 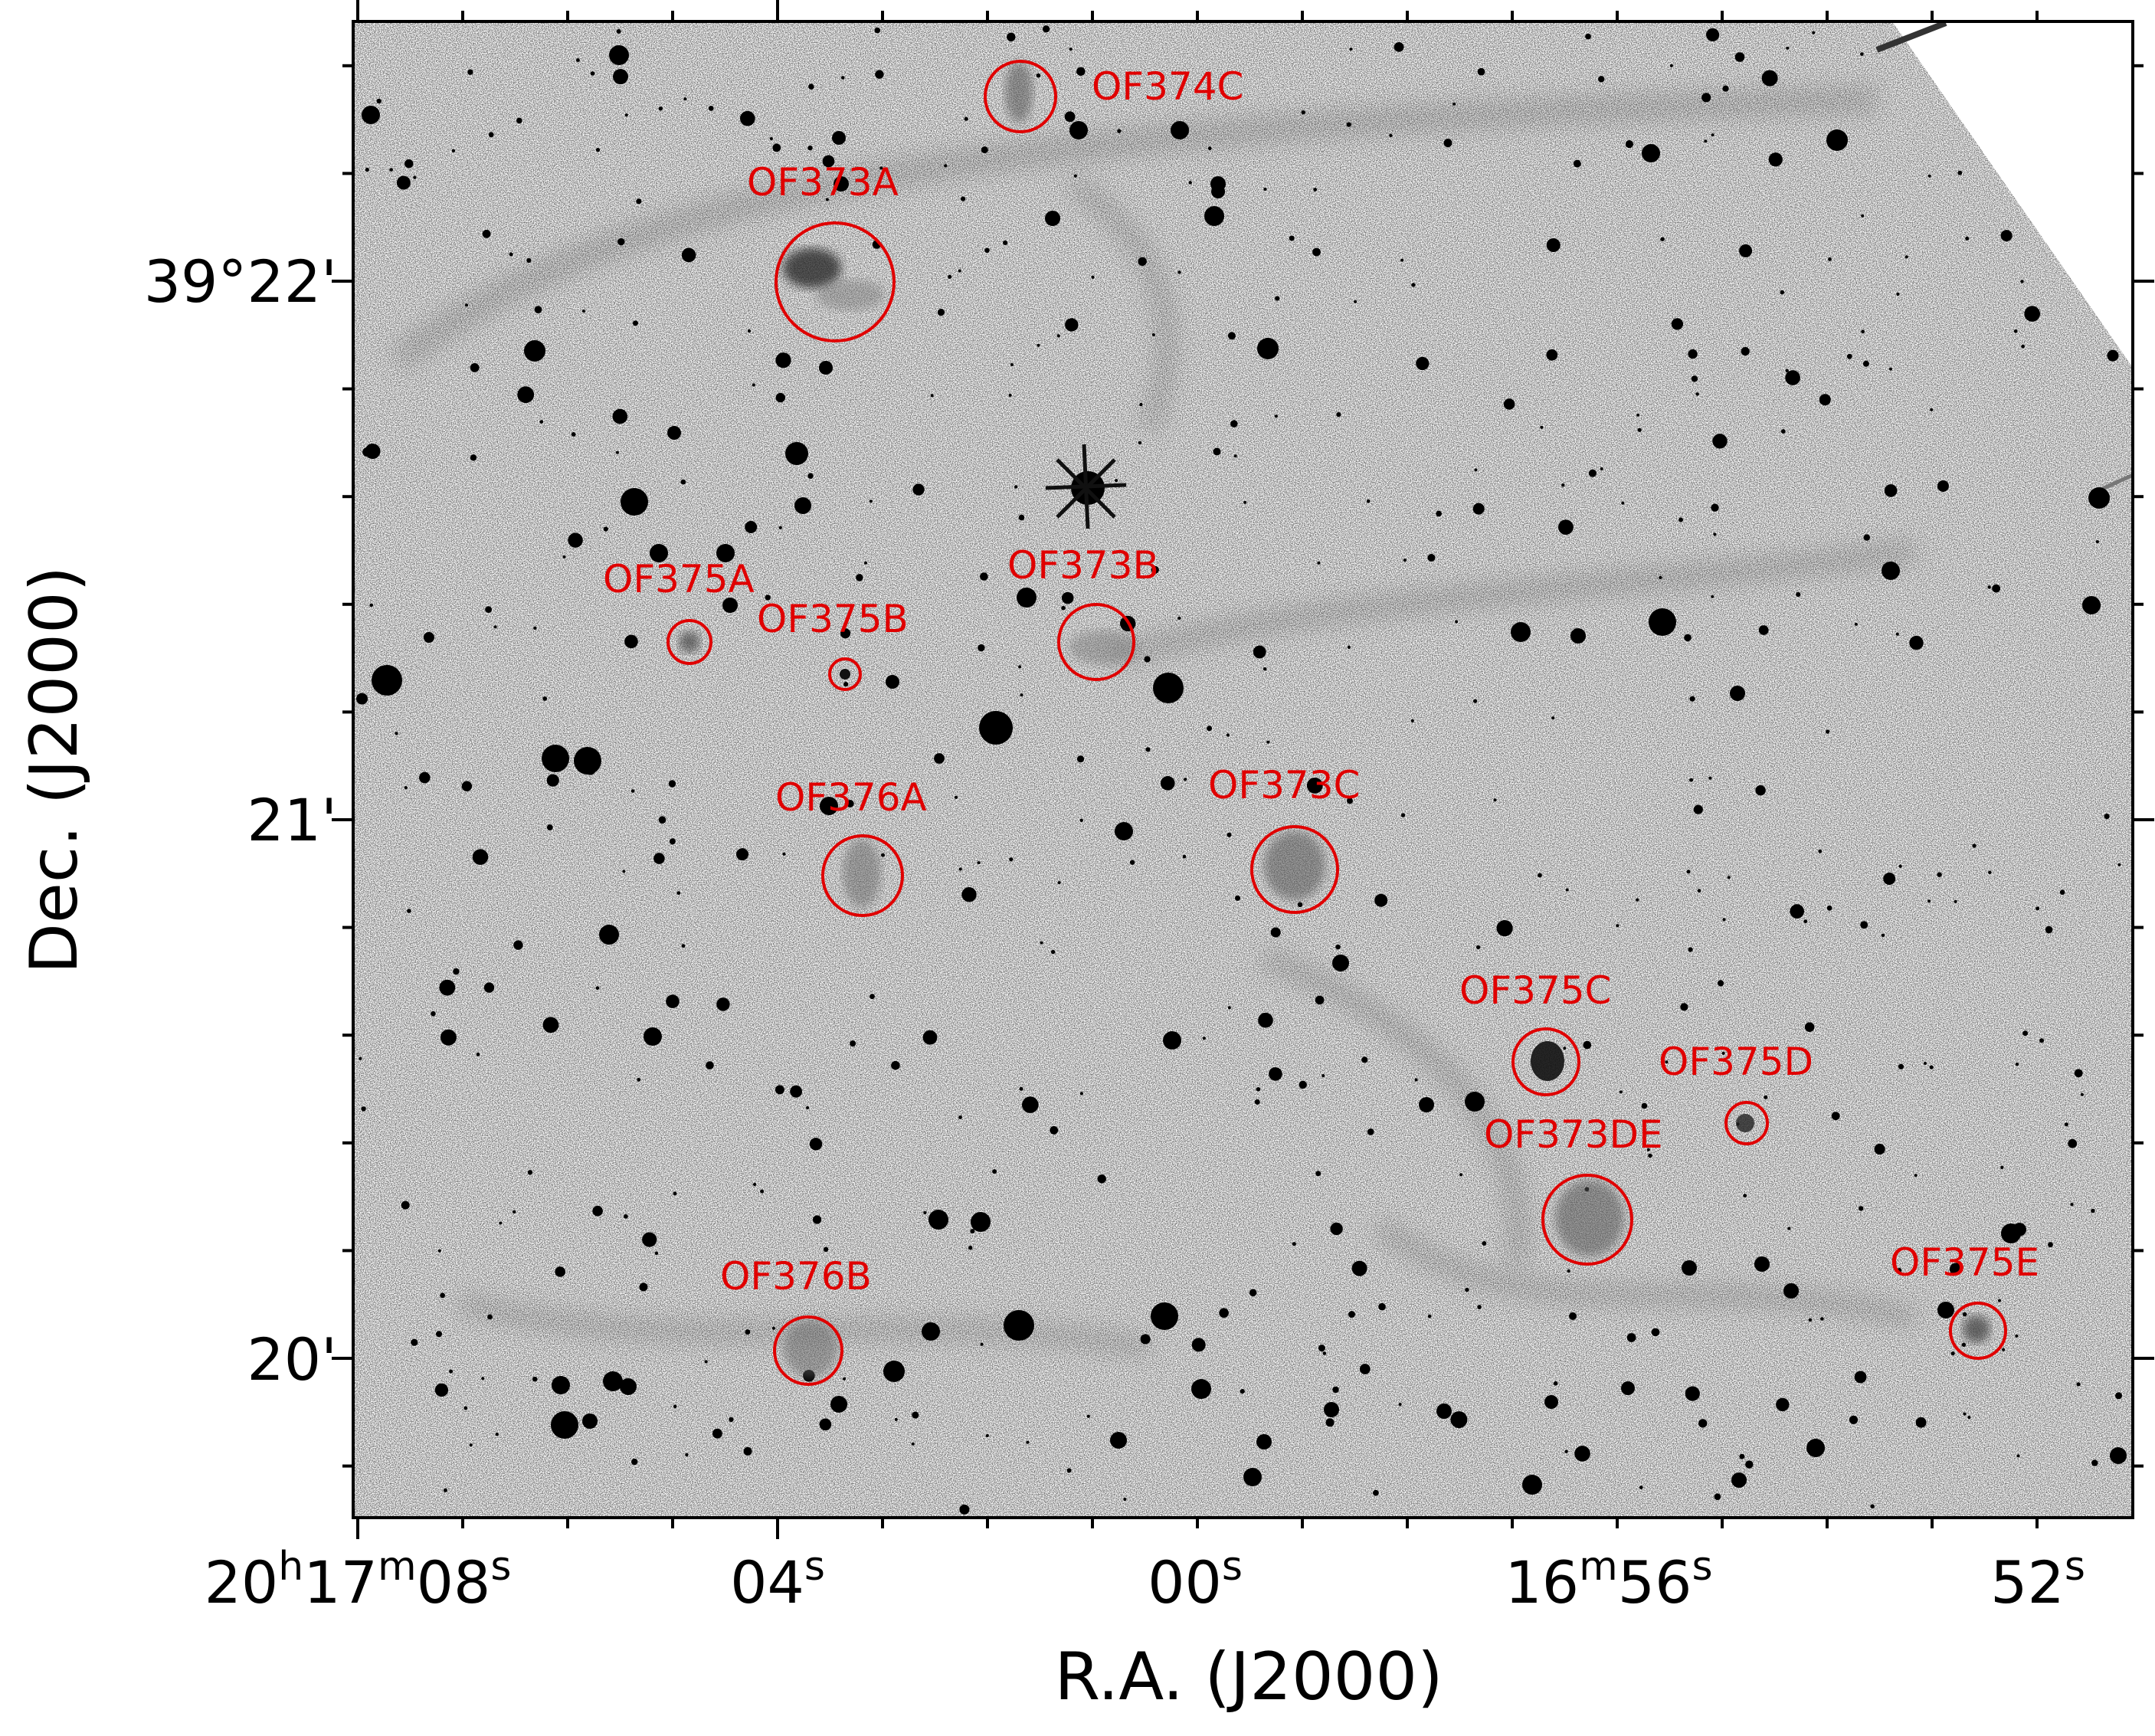 I want to click on source-label: OF376B, so click(x=796, y=1276).